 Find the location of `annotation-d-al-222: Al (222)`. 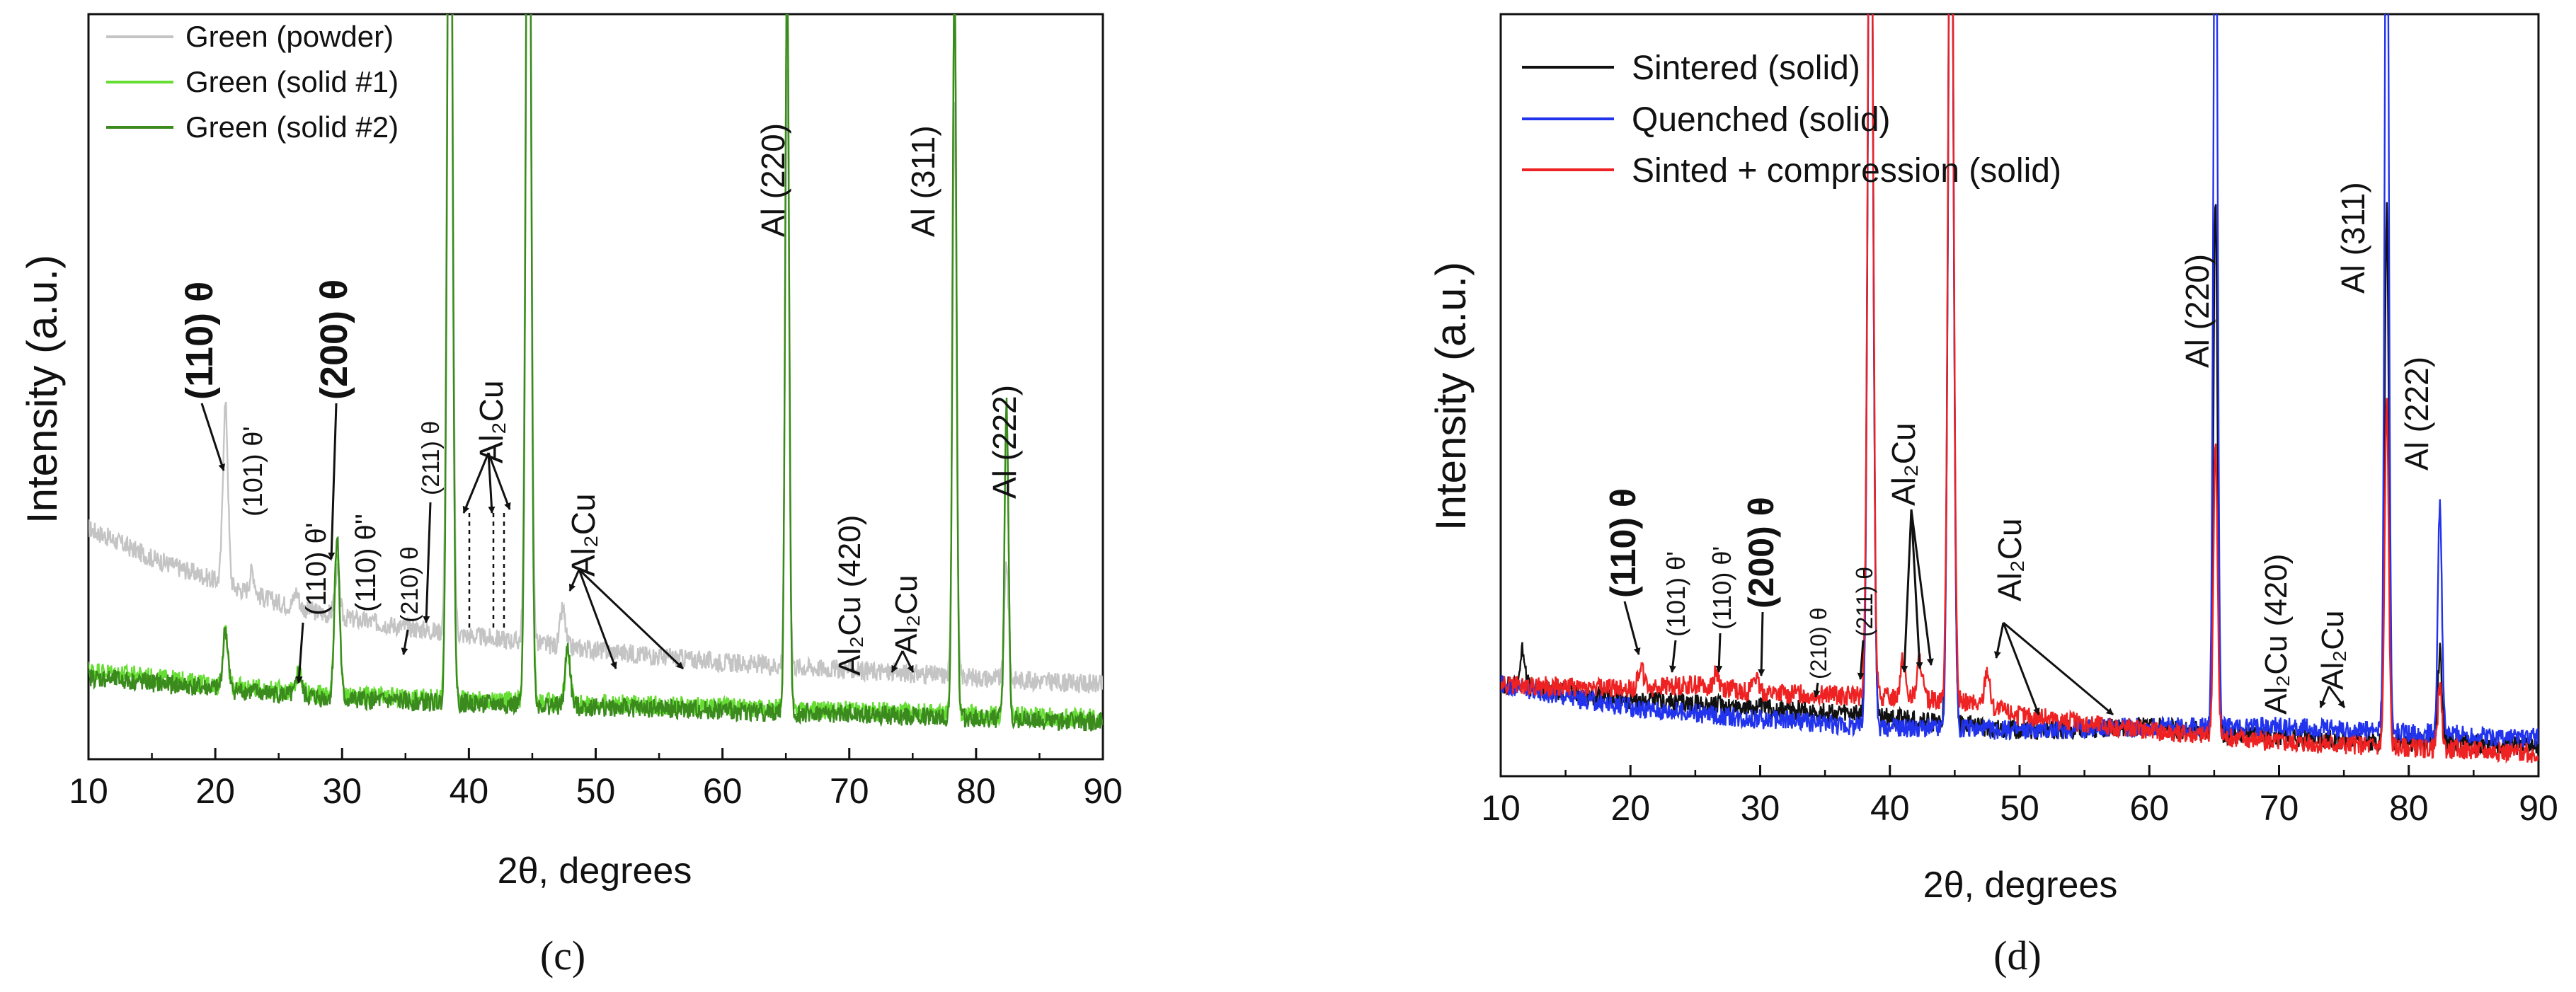

annotation-d-al-222: Al (222) is located at coordinates (2416, 414).